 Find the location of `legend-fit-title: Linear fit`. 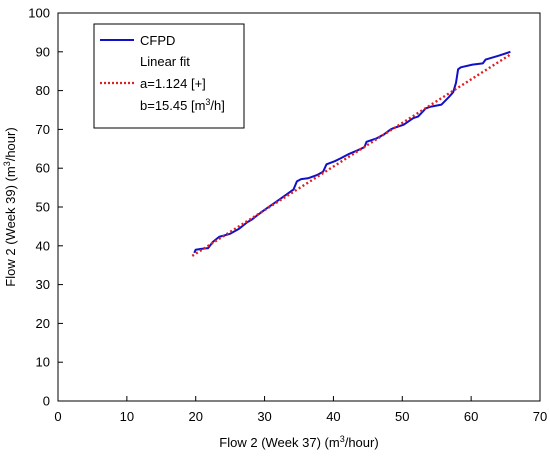

legend-fit-title: Linear fit is located at coordinates (165, 61).